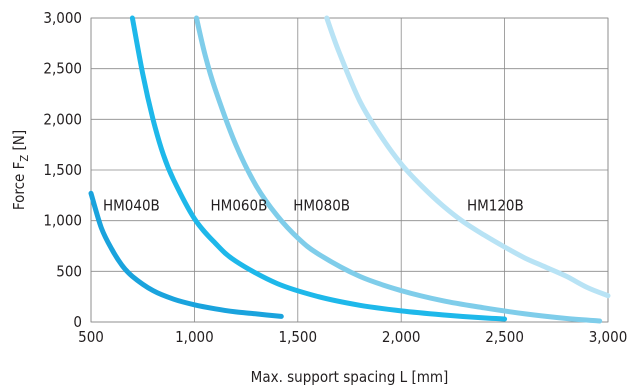  Describe the element at coordinates (297, 337) in the screenshot. I see `x-tick-label: 1,500` at that location.